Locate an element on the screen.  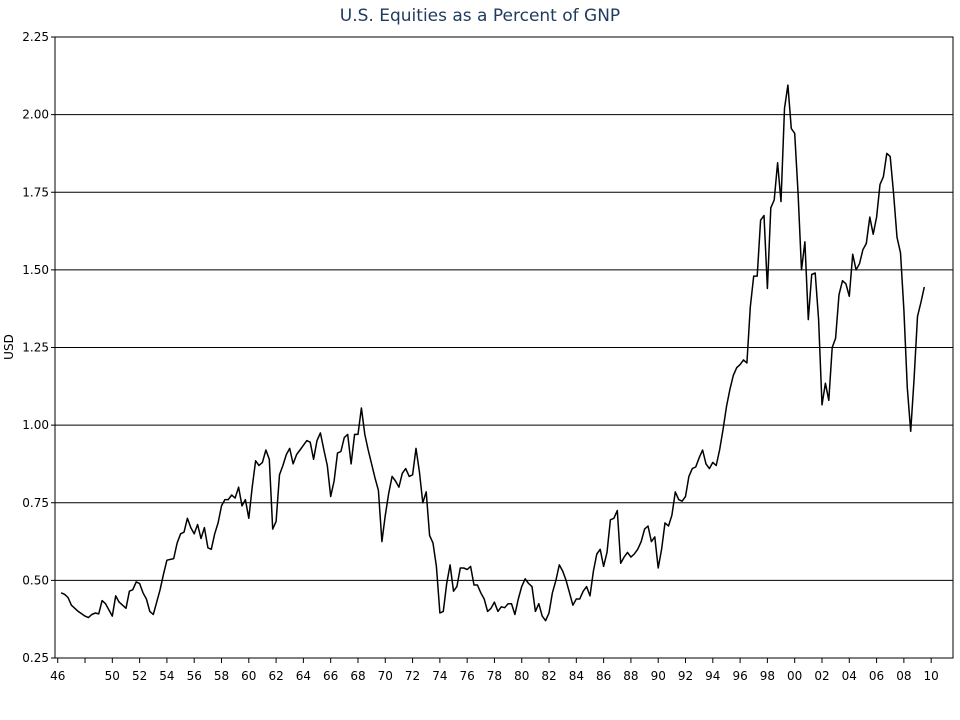
x-tick-label: 68 is located at coordinates (357, 676).